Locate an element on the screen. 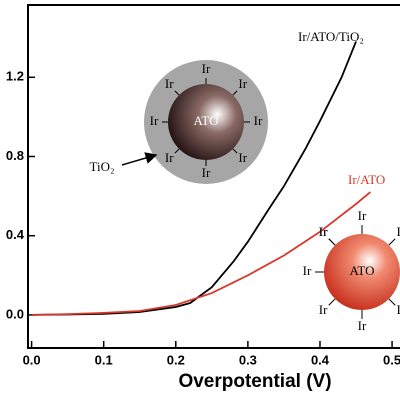  series-label: Ir/ATO is located at coordinates (366, 179).